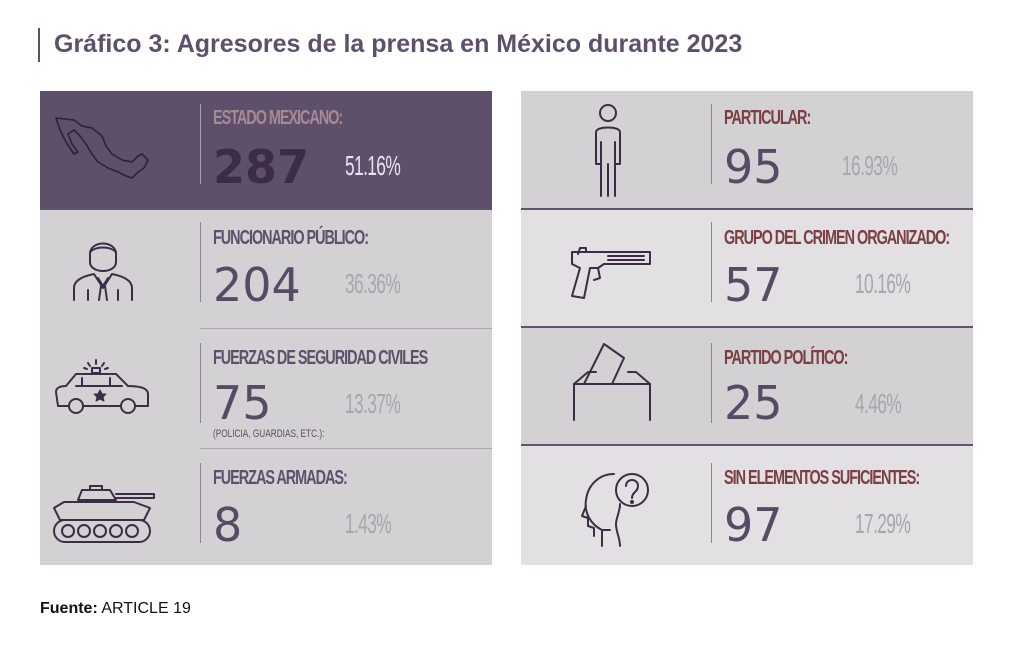 The image size is (1024, 648). Describe the element at coordinates (883, 283) in the screenshot. I see `percent-crimen: 10.16%` at that location.